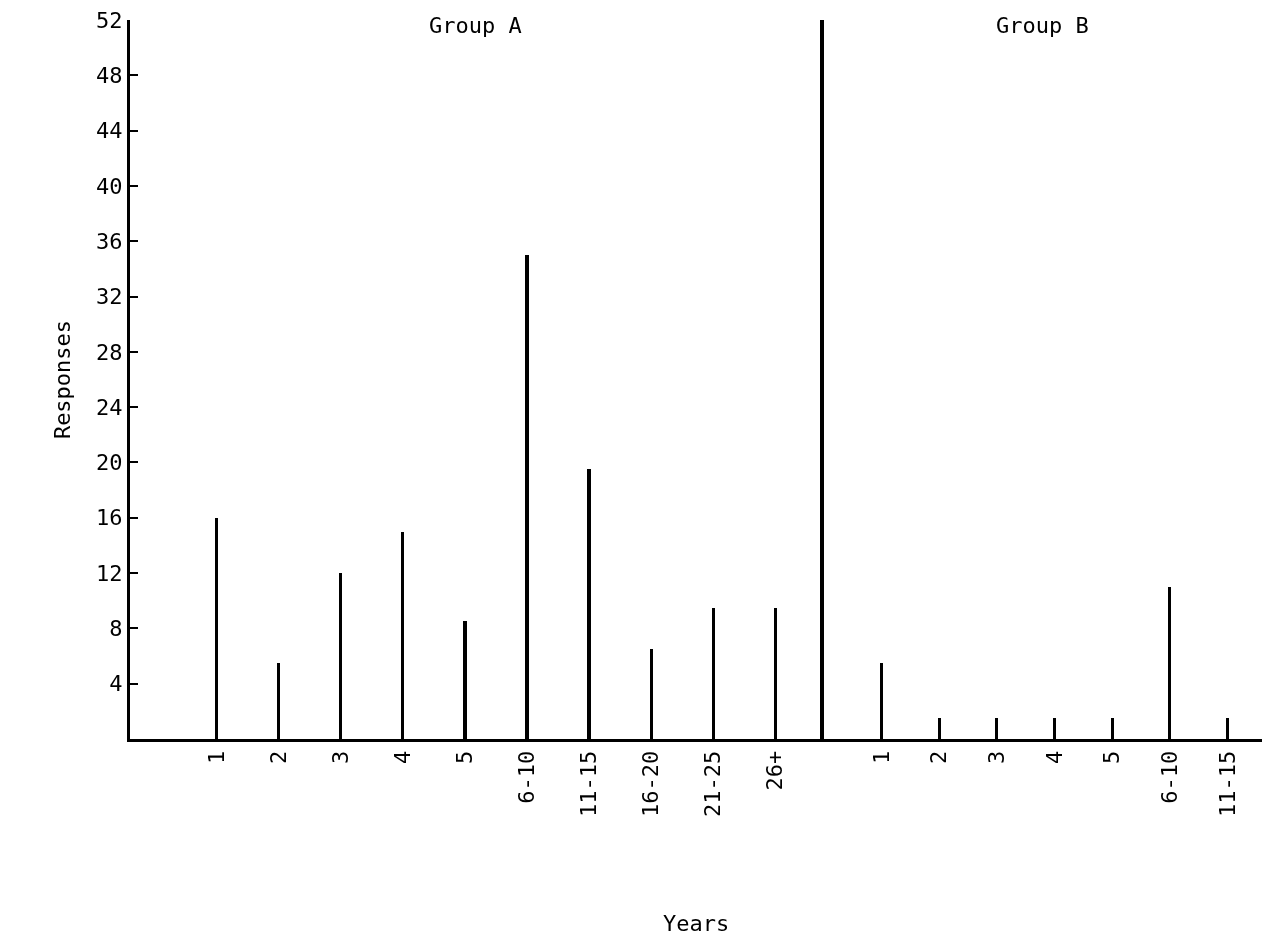  What do you see at coordinates (109, 186) in the screenshot?
I see `y-tick-label: 40` at bounding box center [109, 186].